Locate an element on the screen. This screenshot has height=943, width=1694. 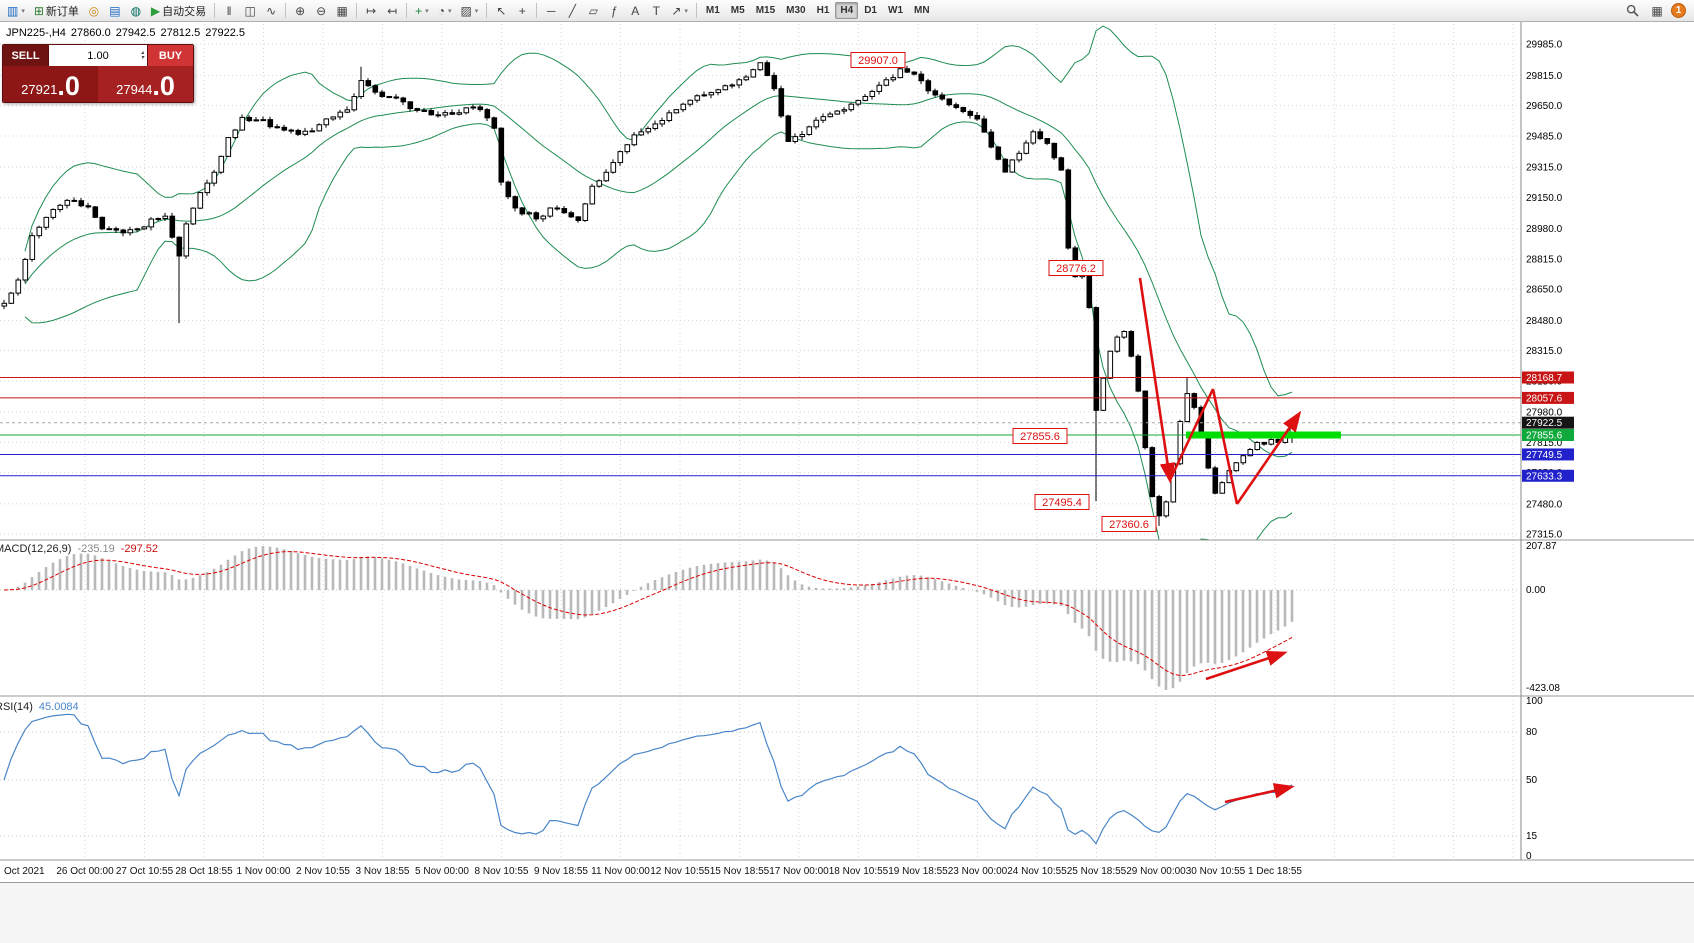
buy-price: 27944.0 is located at coordinates (145, 84).